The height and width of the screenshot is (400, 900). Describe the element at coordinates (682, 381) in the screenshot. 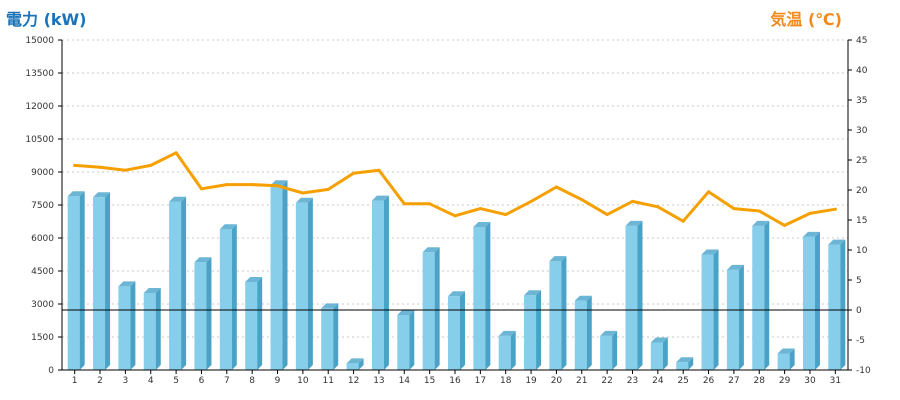

I see `x-tick-label: 25` at that location.